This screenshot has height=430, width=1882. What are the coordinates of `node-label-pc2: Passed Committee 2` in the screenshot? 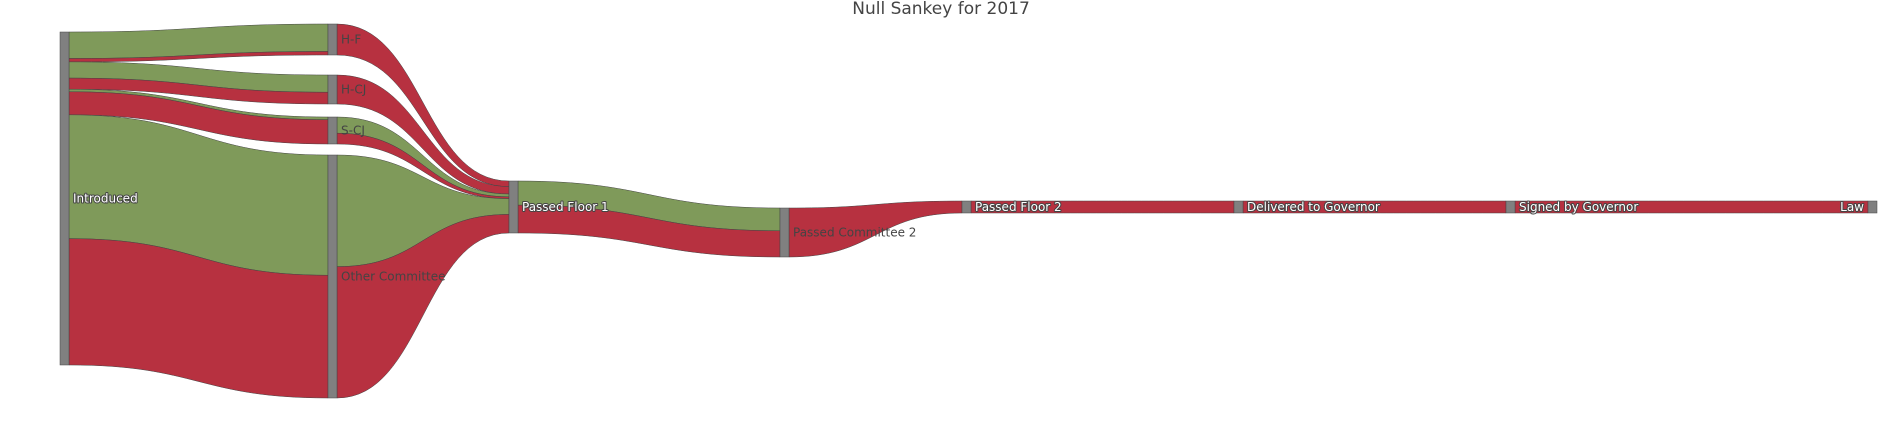 It's located at (854, 233).